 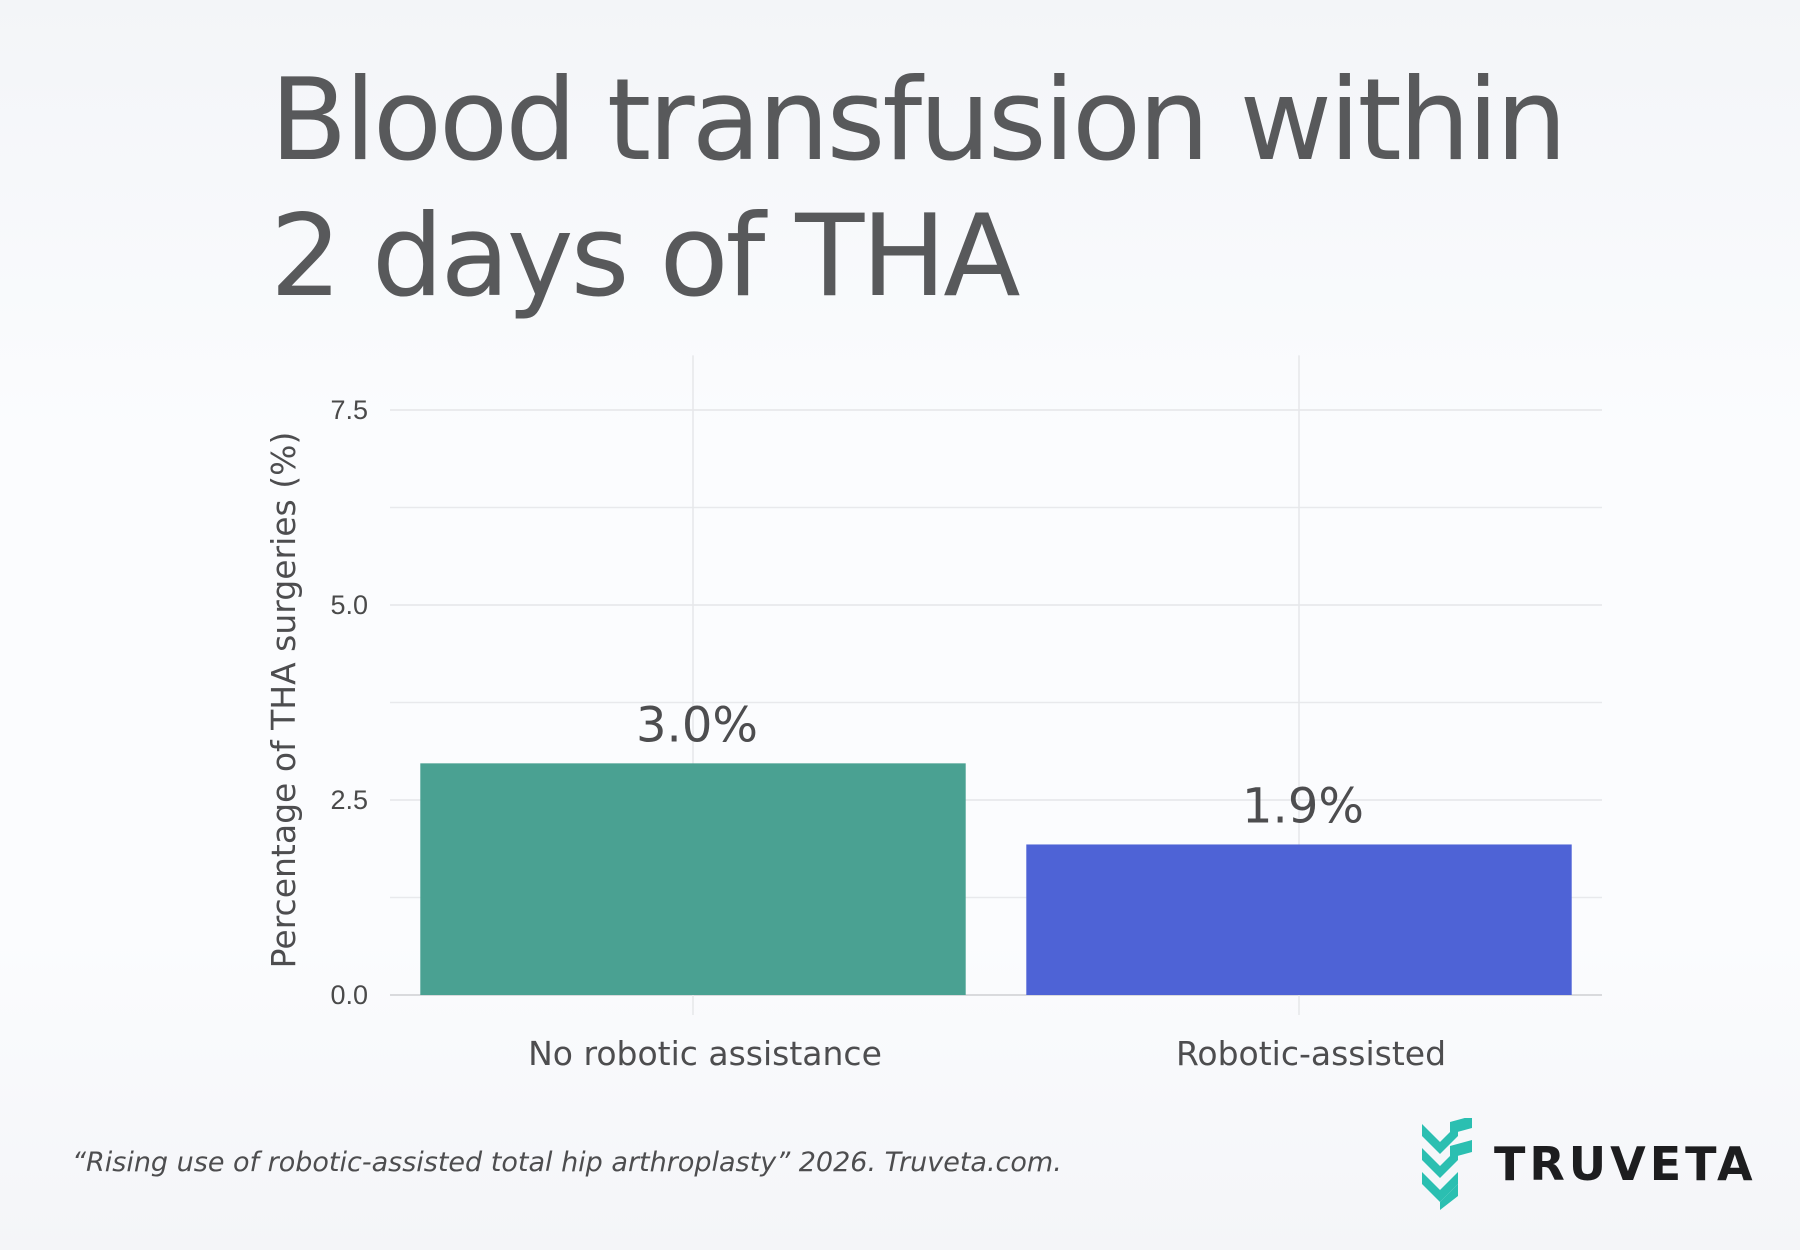 What do you see at coordinates (1625, 1164) in the screenshot?
I see `logo-wordmark: TRUVETA` at bounding box center [1625, 1164].